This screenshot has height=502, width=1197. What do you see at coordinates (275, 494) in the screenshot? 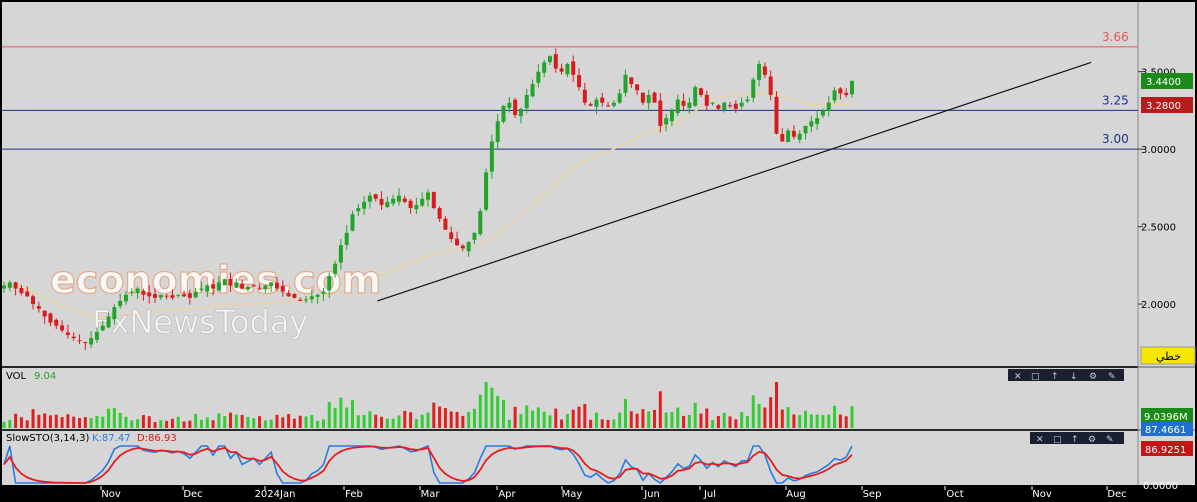
I see `x-tick-label: 2024Jan` at bounding box center [275, 494].